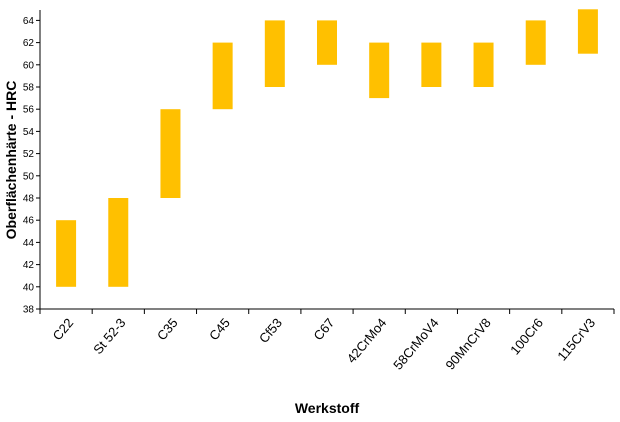 The image size is (620, 422). Describe the element at coordinates (467, 343) in the screenshot. I see `x-tick-label: 90MnCrV8` at that location.